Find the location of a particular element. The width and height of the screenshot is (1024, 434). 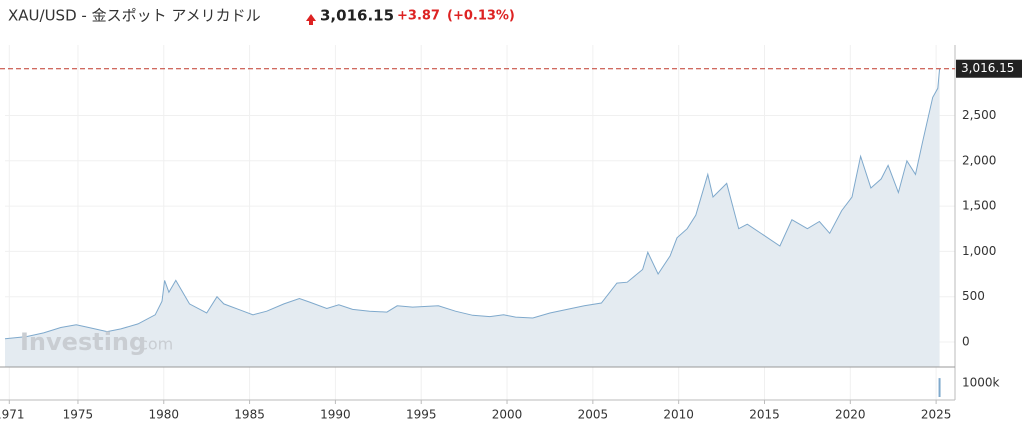

y-tick-label: 500 is located at coordinates (973, 296).